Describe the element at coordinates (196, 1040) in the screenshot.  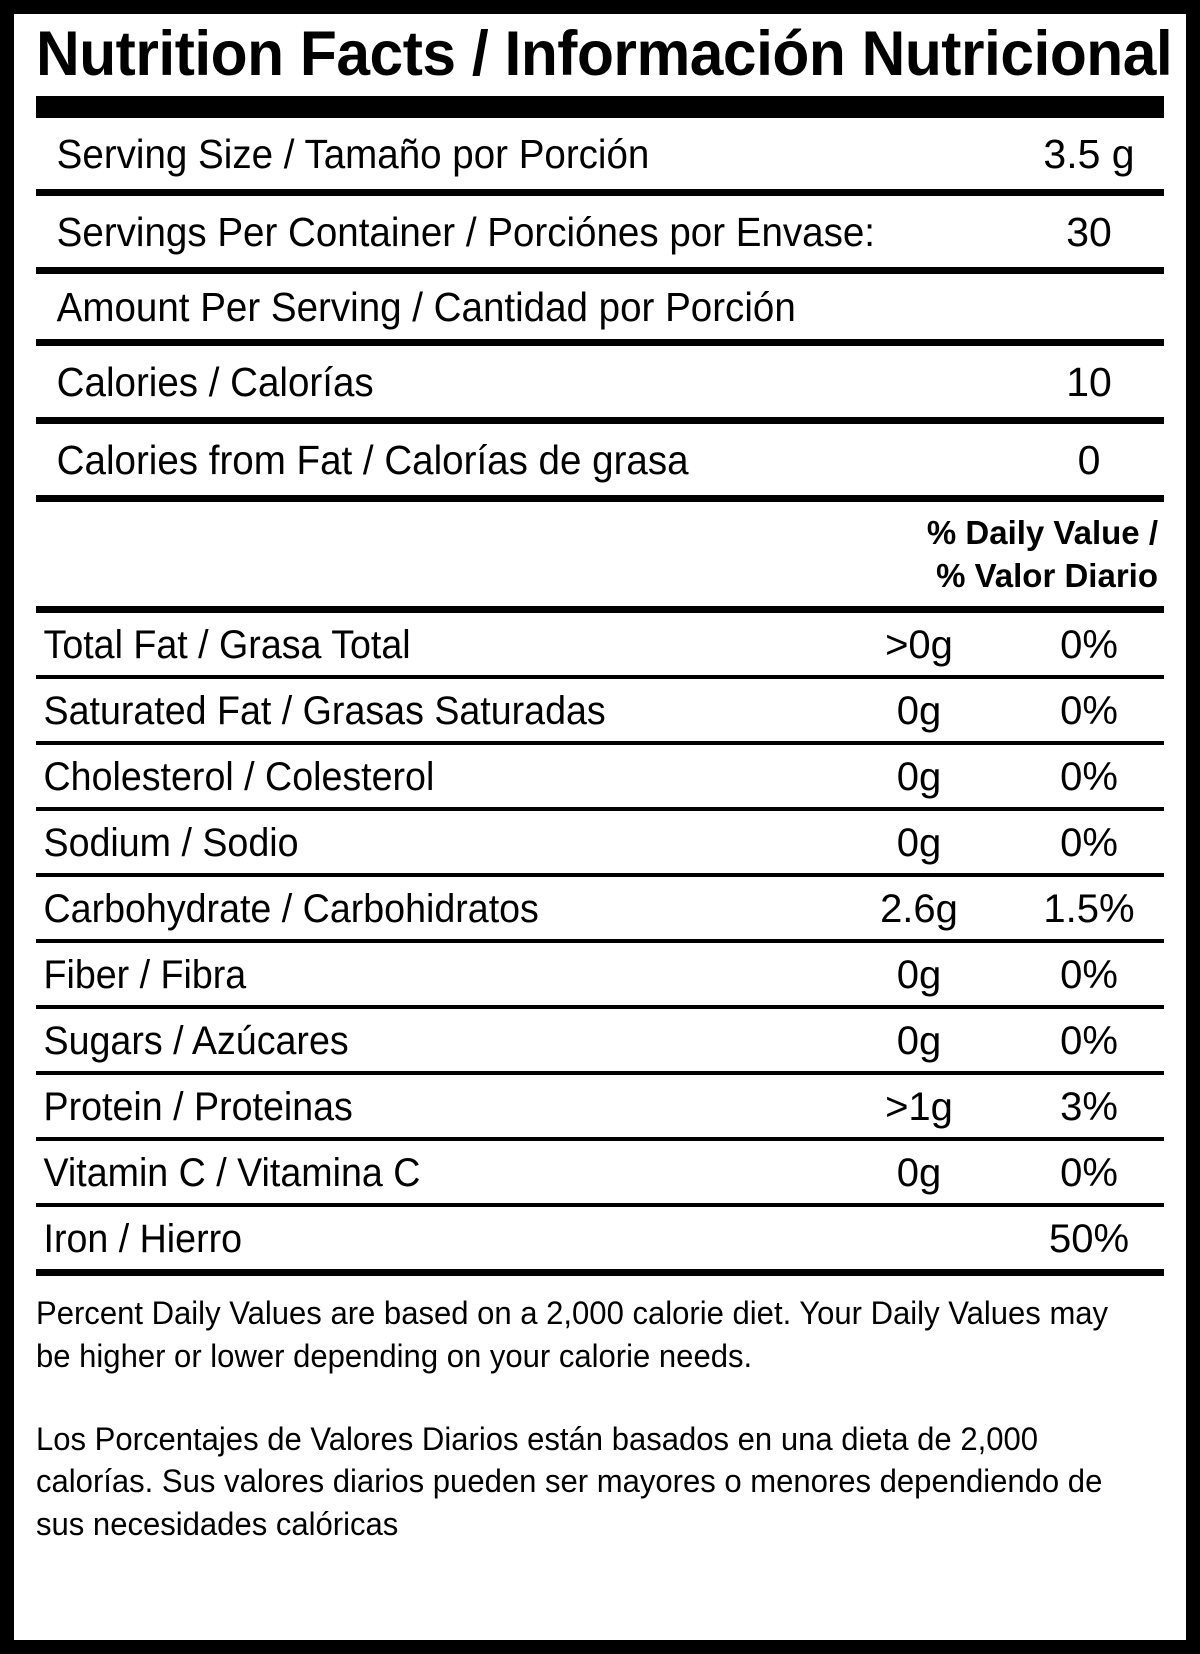
I see `nutrient-label: Sugars / Azúcares` at that location.